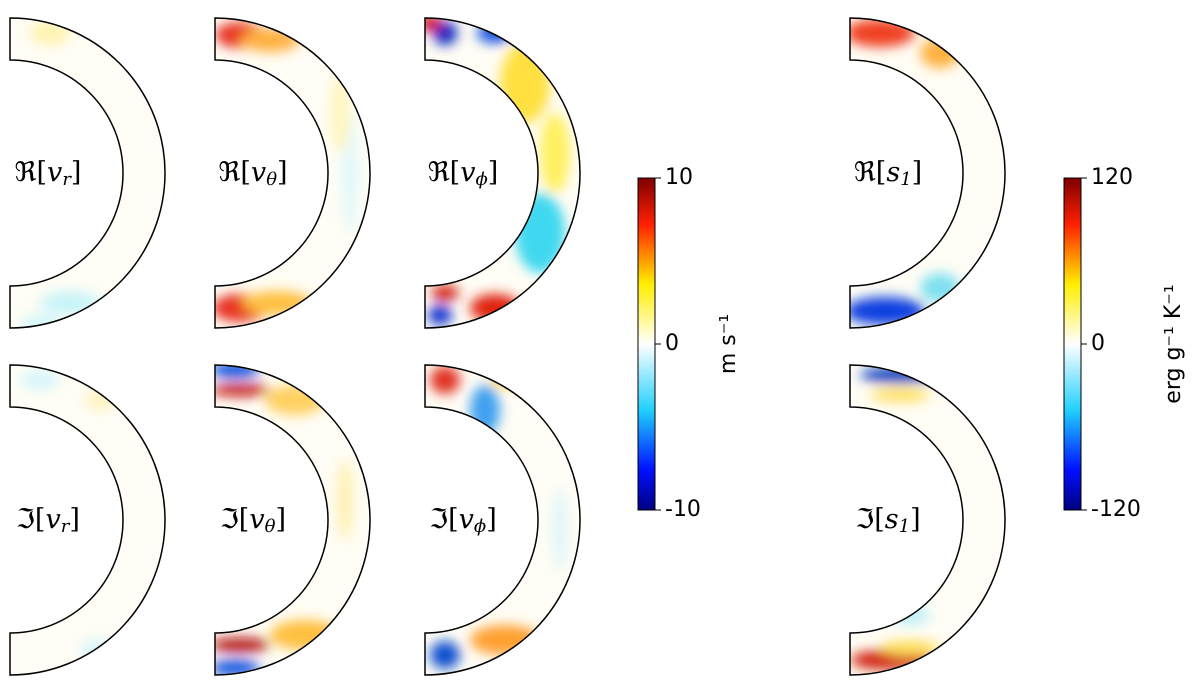 This screenshot has height=690, width=1200. I want to click on panel-label: ℑ[s1], so click(887, 521).